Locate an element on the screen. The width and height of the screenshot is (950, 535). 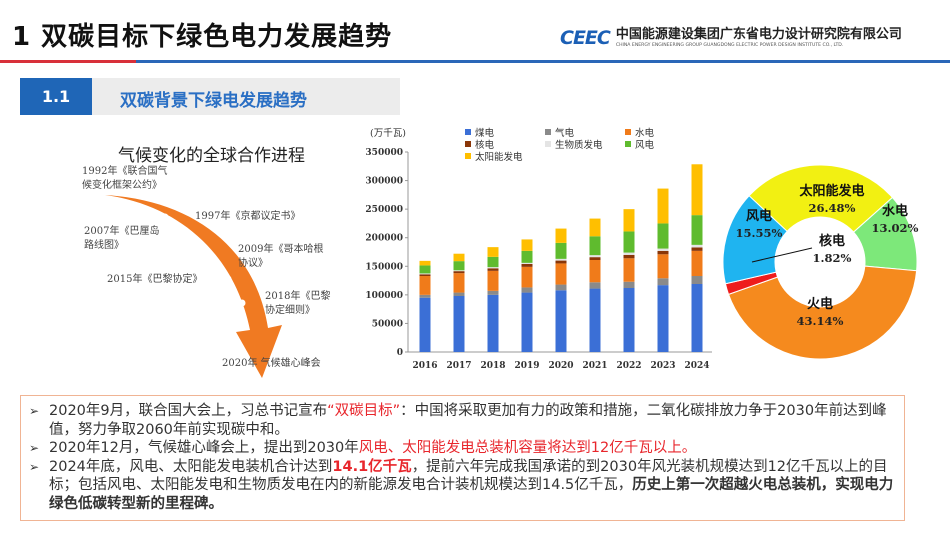
bullet-text: 2020年12月，气候雄心峰会上，提出到2030年 is located at coordinates (204, 448).